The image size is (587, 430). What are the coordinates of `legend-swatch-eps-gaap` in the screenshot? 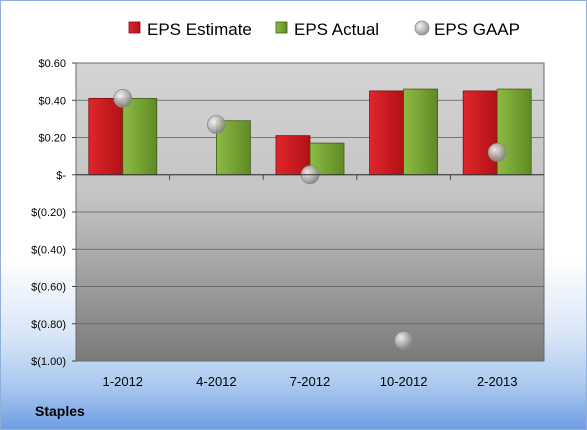 It's located at (422, 28).